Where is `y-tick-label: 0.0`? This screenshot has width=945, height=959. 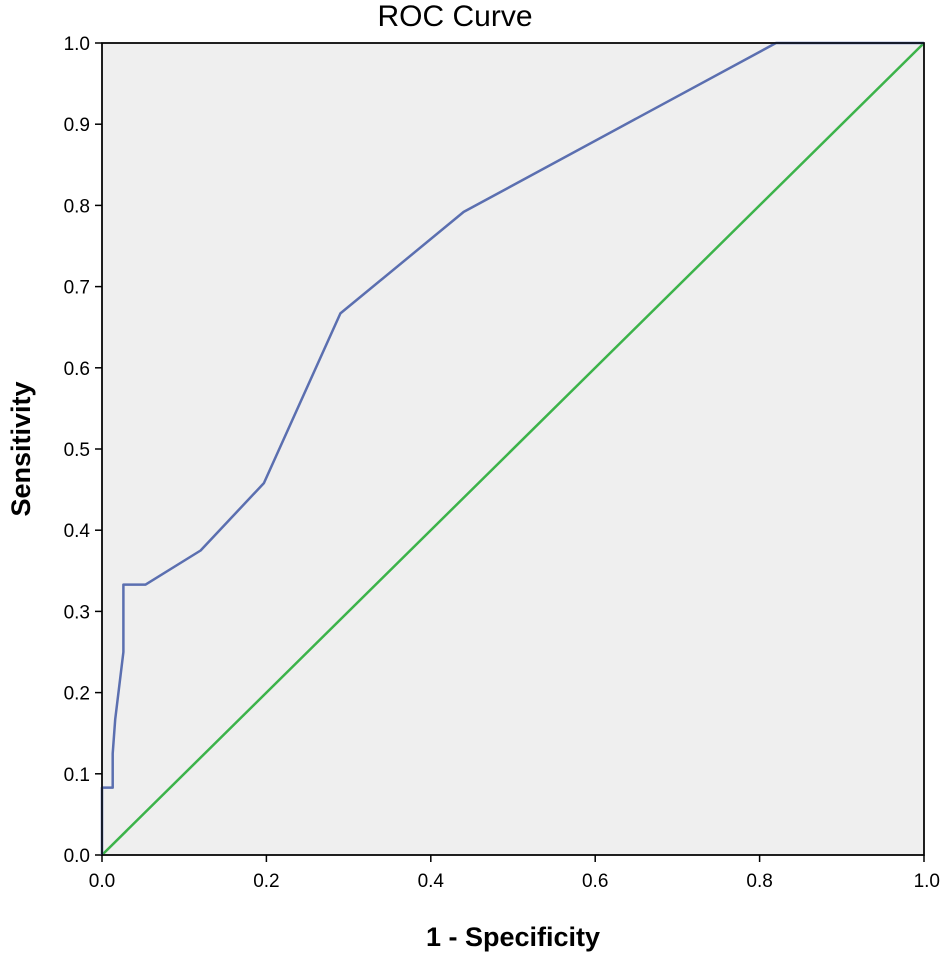
y-tick-label: 0.0 is located at coordinates (77, 856).